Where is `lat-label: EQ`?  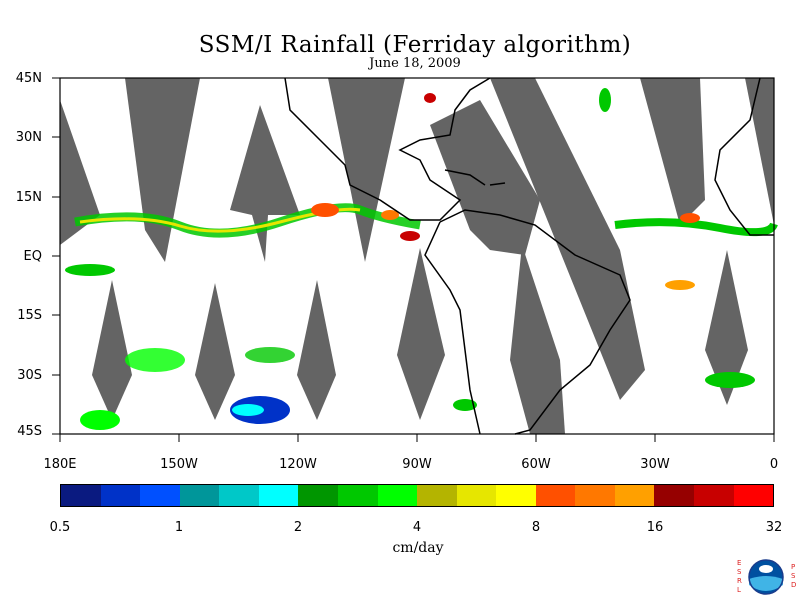 lat-label: EQ is located at coordinates (32, 256).